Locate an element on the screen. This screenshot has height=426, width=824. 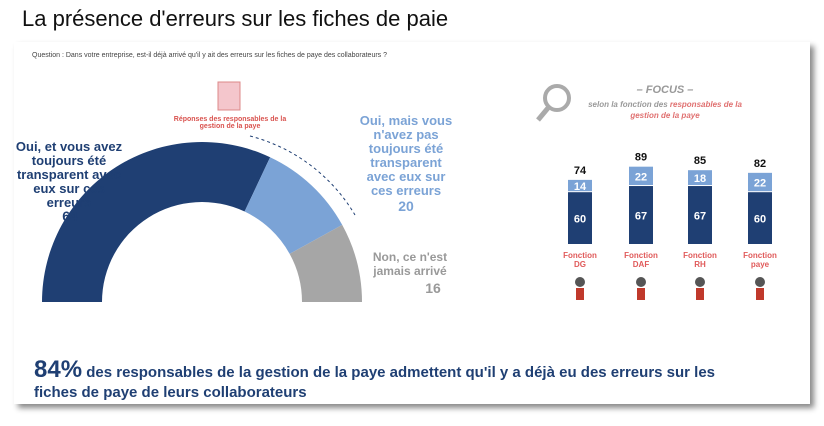
bar-total: 82 is located at coordinates (760, 164).